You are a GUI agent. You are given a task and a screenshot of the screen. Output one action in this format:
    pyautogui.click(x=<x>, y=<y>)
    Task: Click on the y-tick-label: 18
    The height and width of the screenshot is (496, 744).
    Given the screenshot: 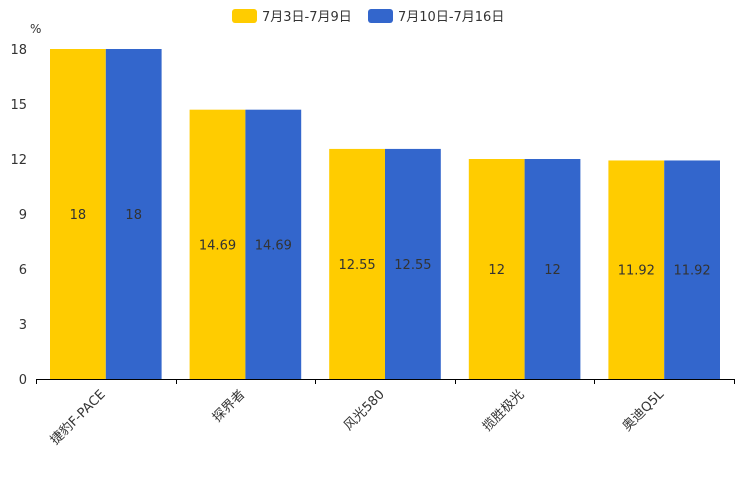 What is the action you would take?
    pyautogui.click(x=18, y=50)
    